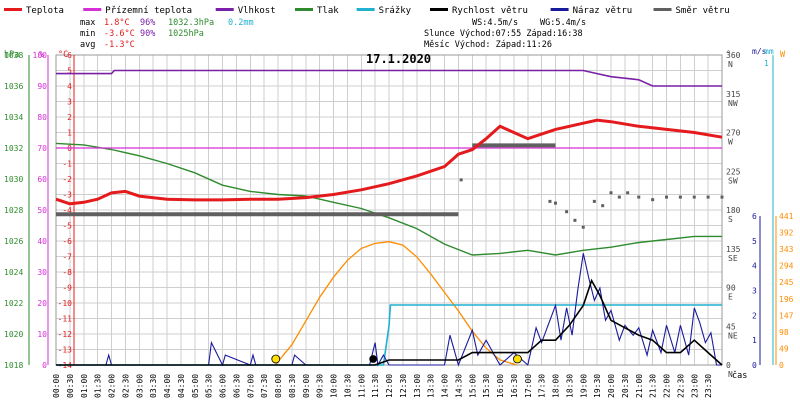 The width and height of the screenshot is (800, 400). Describe the element at coordinates (783, 55) in the screenshot. I see `axis-unit-solar: W` at that location.